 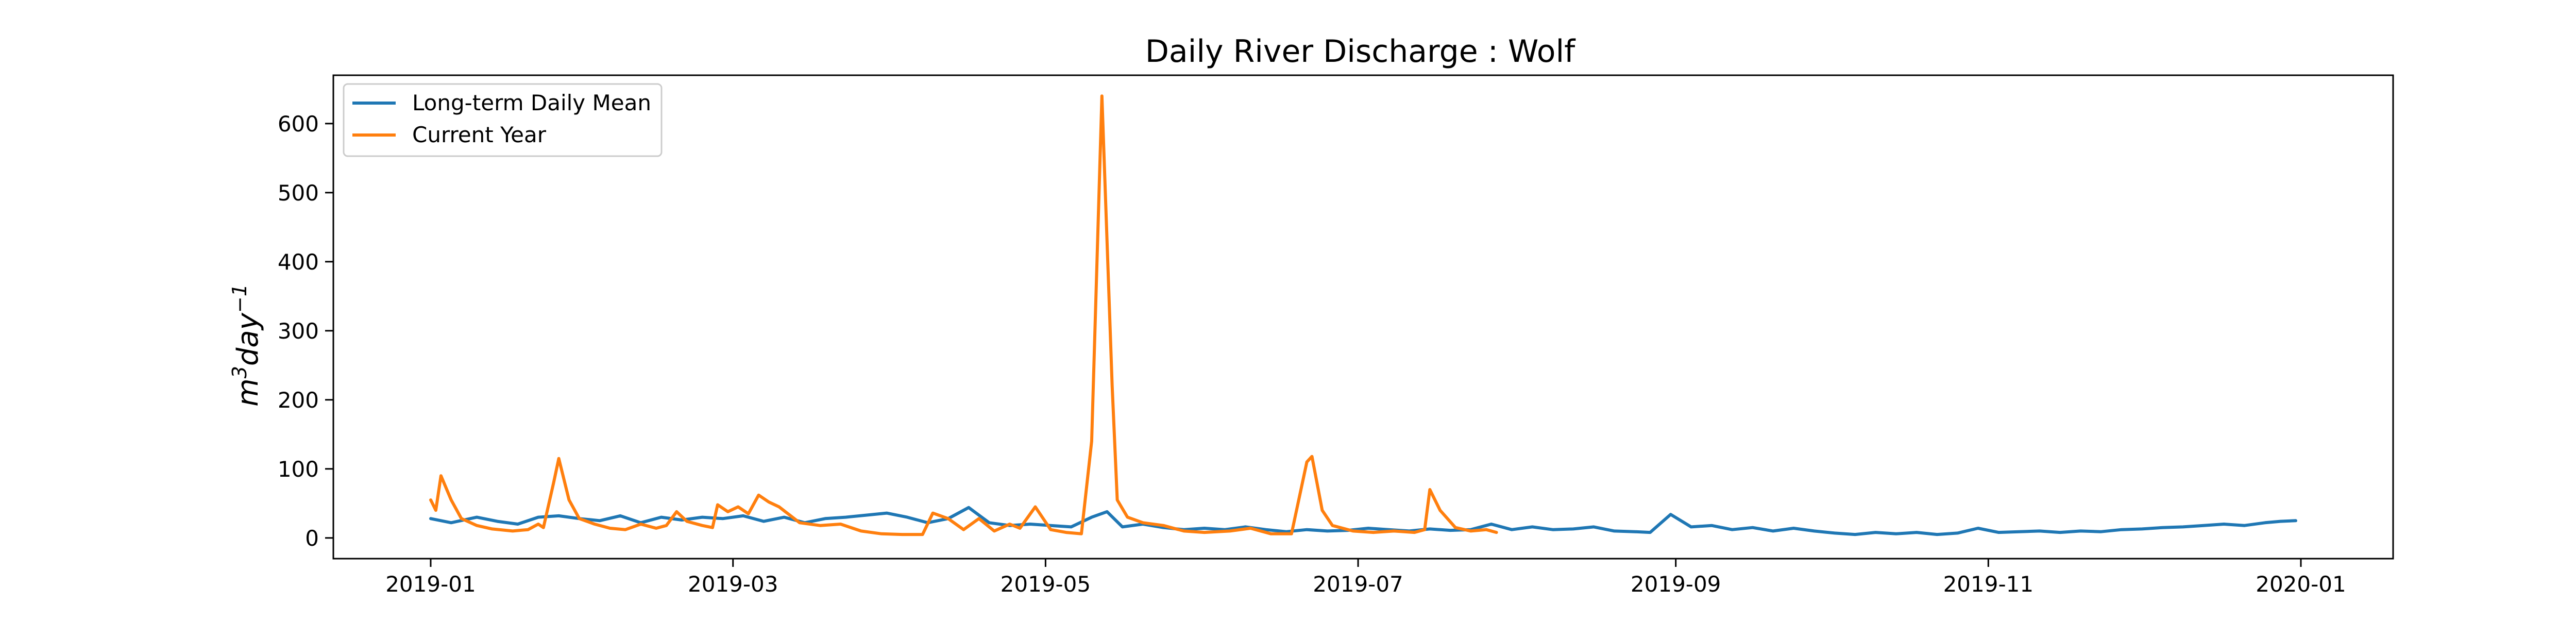 What do you see at coordinates (1360, 51) in the screenshot?
I see `chart-title: Daily River Discharge : Wolf` at bounding box center [1360, 51].